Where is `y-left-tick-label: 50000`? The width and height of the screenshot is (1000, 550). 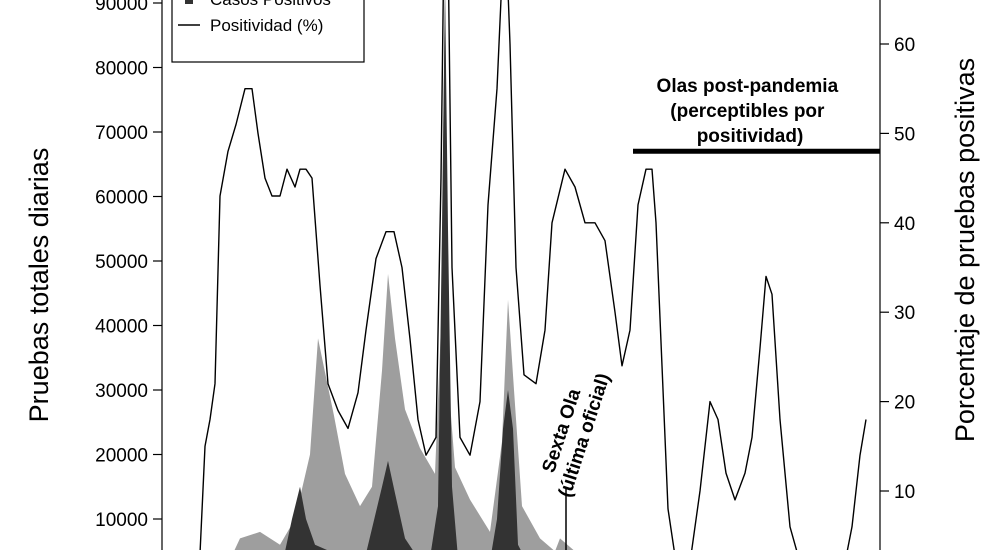 y-left-tick-label: 50000 is located at coordinates (121, 262).